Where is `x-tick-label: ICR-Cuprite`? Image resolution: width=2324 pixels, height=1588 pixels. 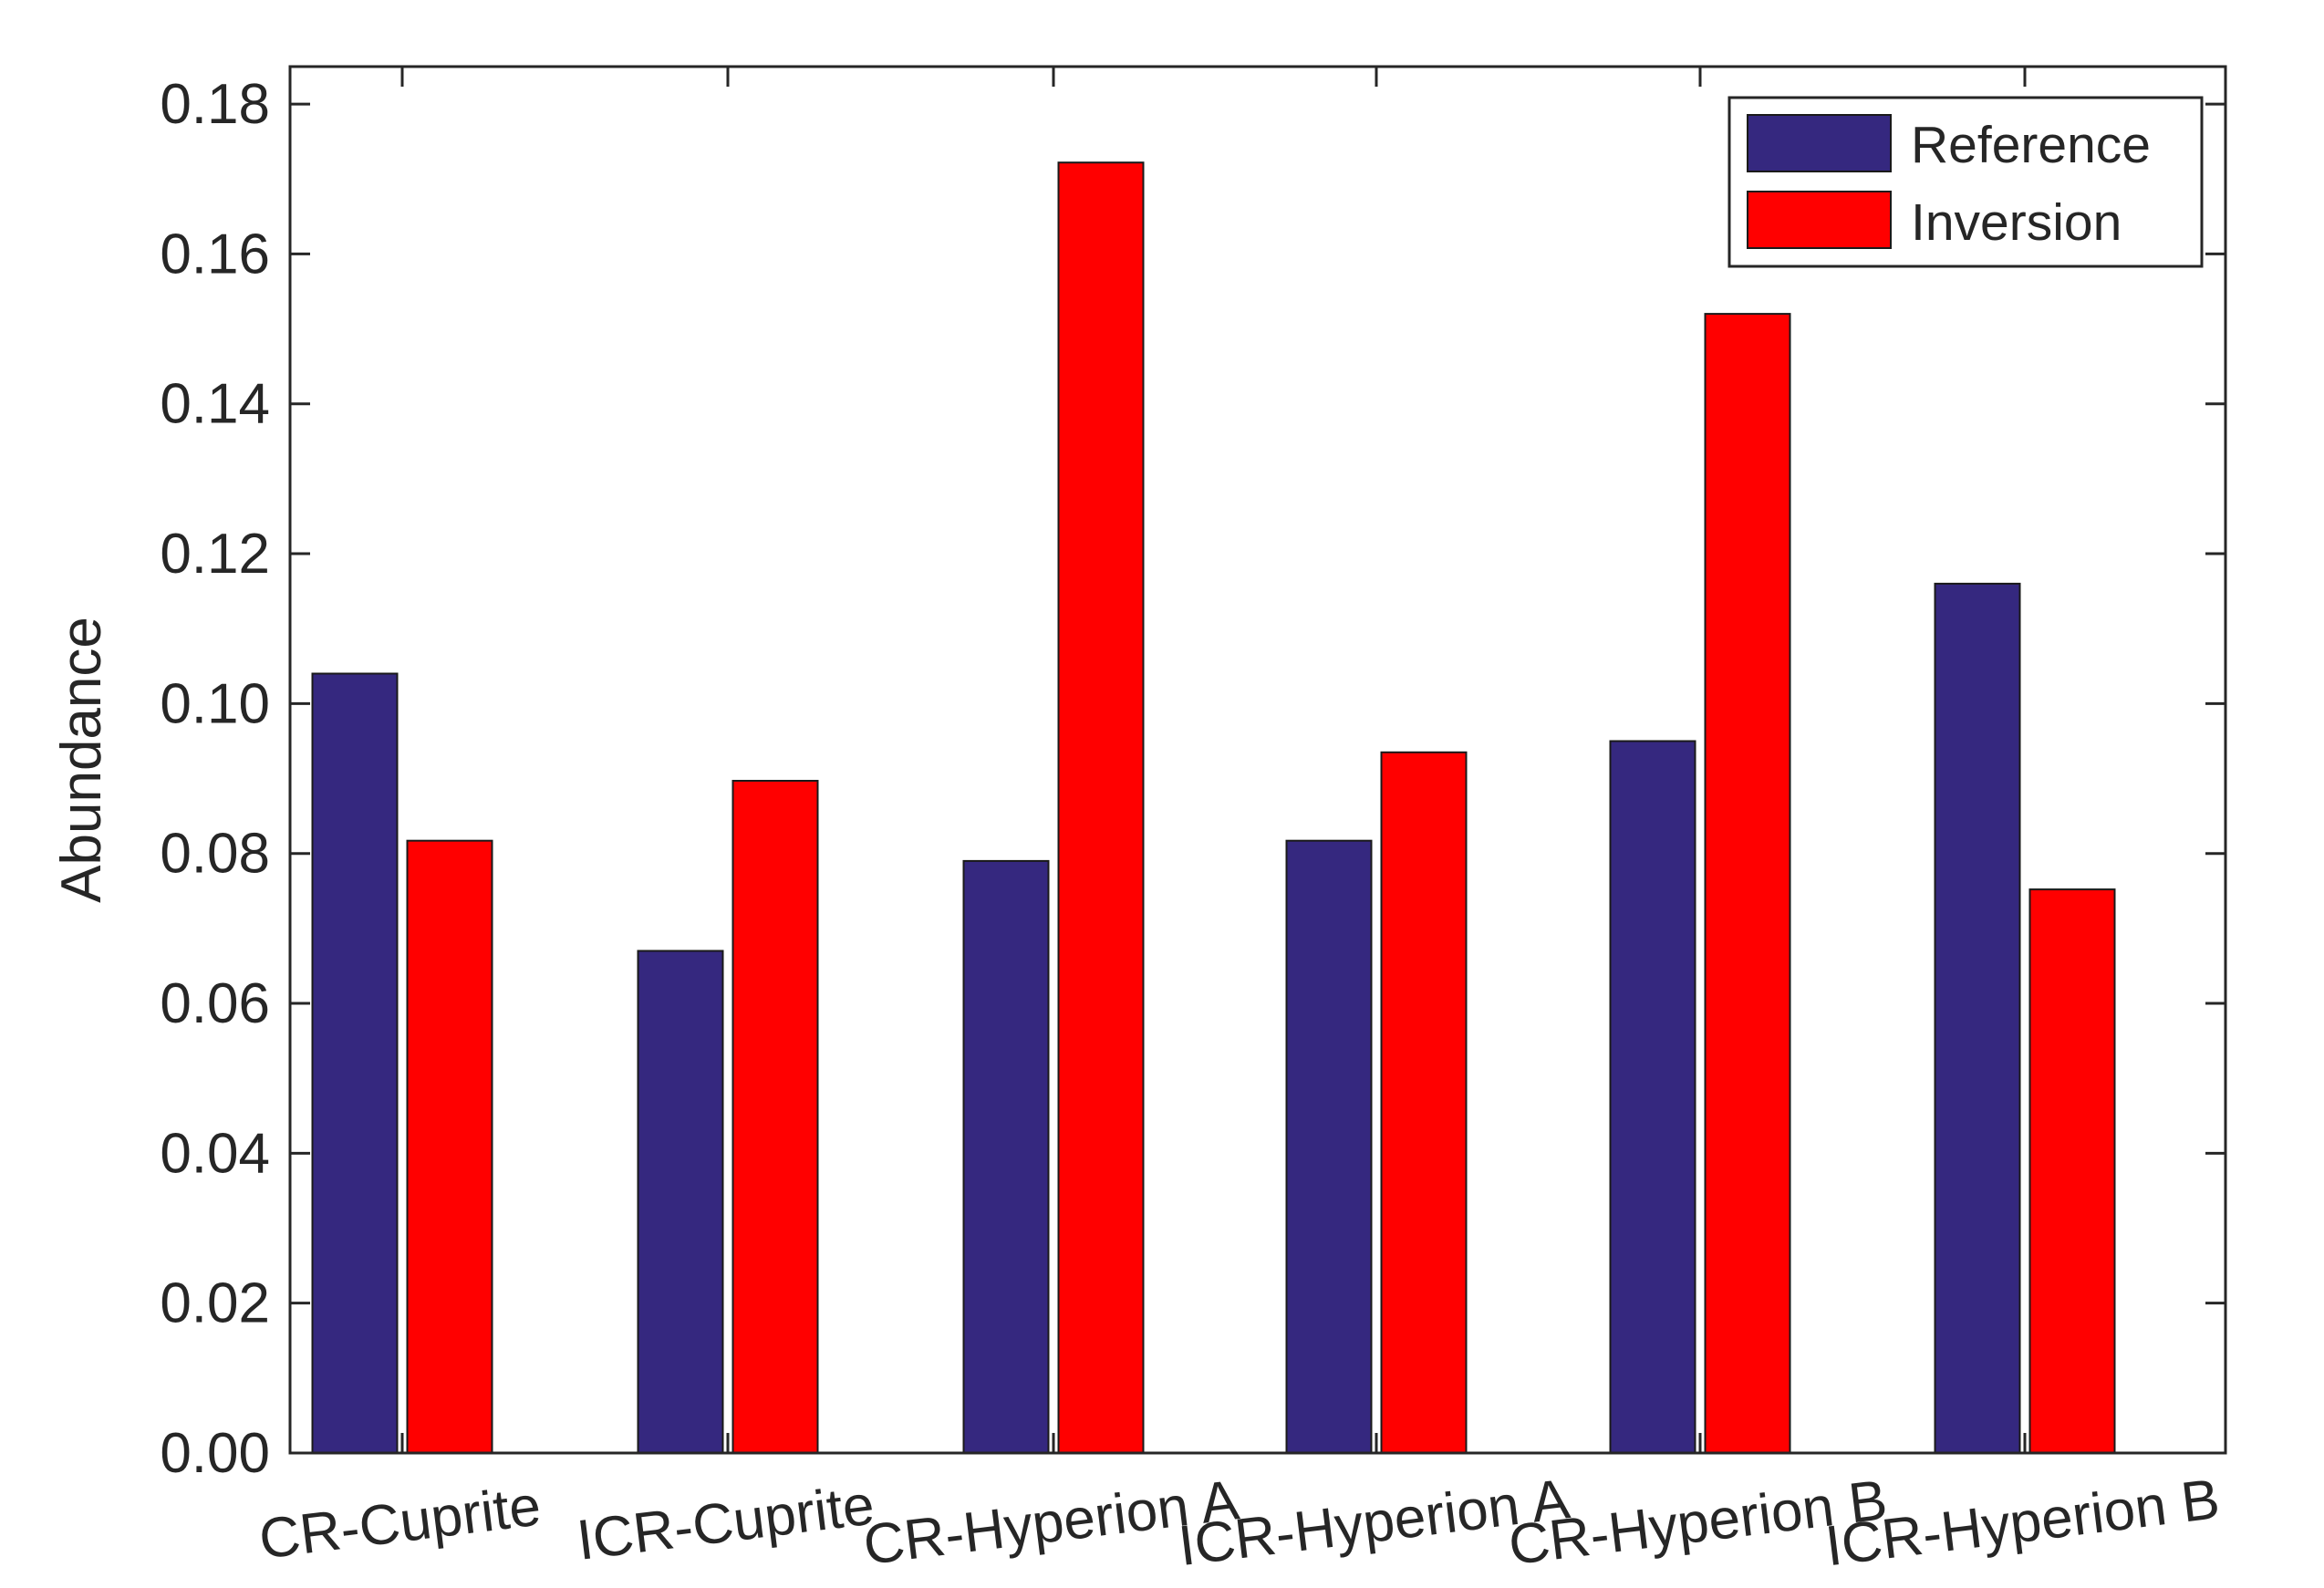
x-tick-label: ICR-Cuprite is located at coordinates (726, 1522).